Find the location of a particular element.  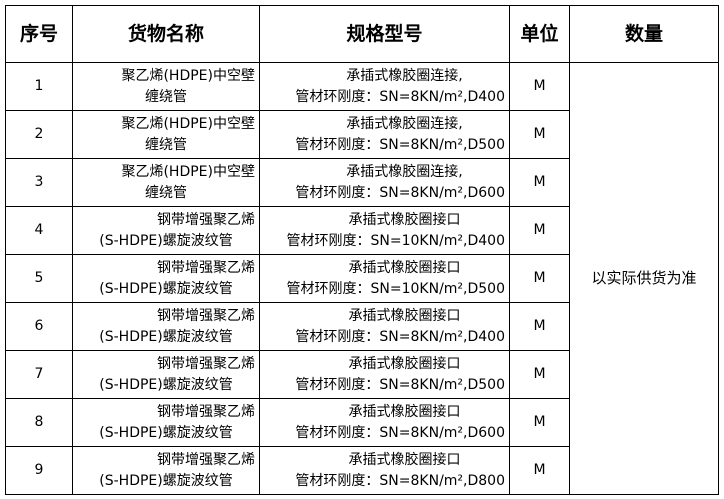

row-no: 7 is located at coordinates (39, 374).